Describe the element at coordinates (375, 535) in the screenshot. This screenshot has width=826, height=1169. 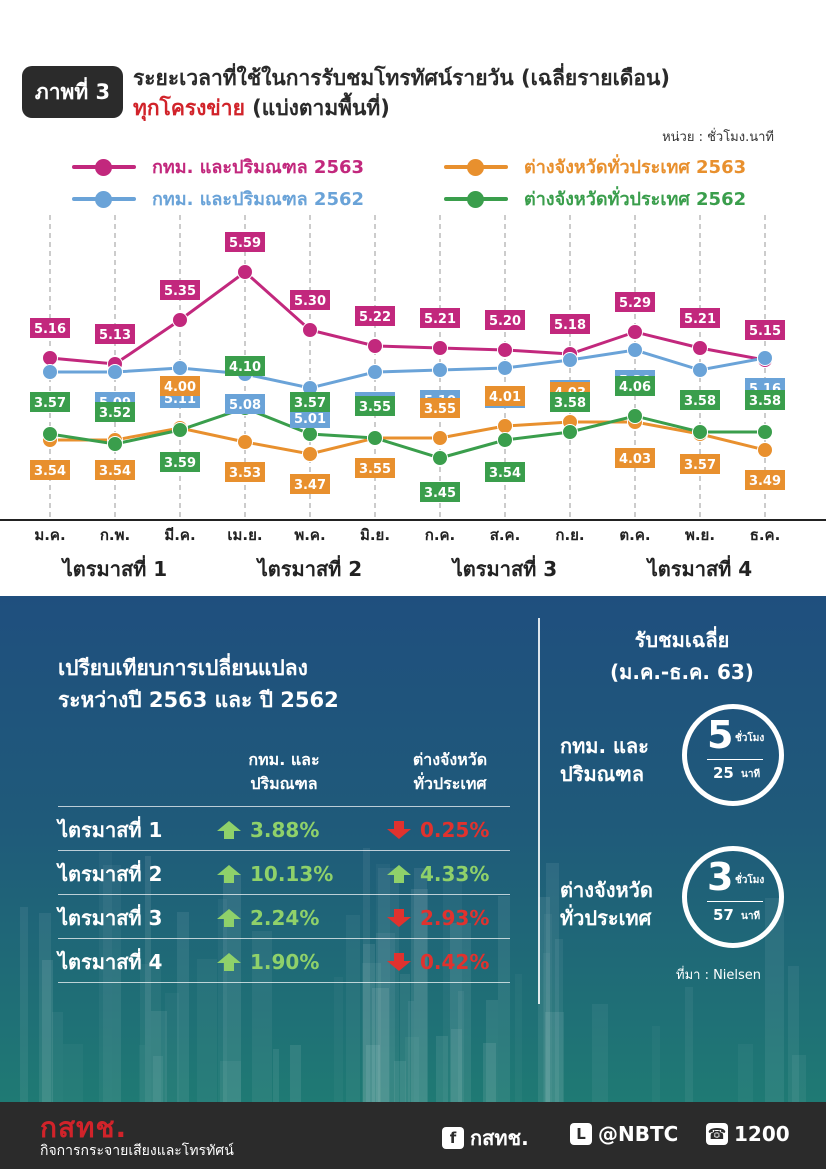
I see `x-tick-label: มิ.ย.` at that location.